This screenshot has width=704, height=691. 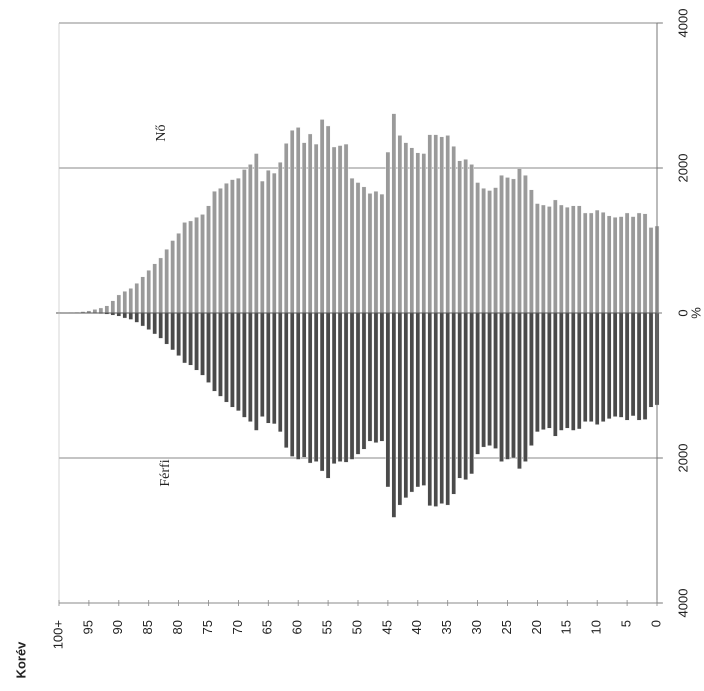 What do you see at coordinates (476, 627) in the screenshot?
I see `category-tick-label: 30` at bounding box center [476, 627].